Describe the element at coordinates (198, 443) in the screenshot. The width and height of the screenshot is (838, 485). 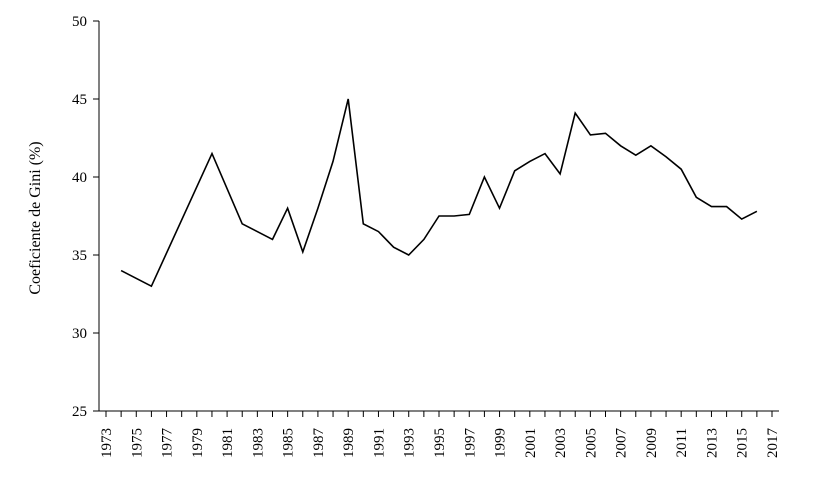
I see `x-tick-label: 1979` at that location.